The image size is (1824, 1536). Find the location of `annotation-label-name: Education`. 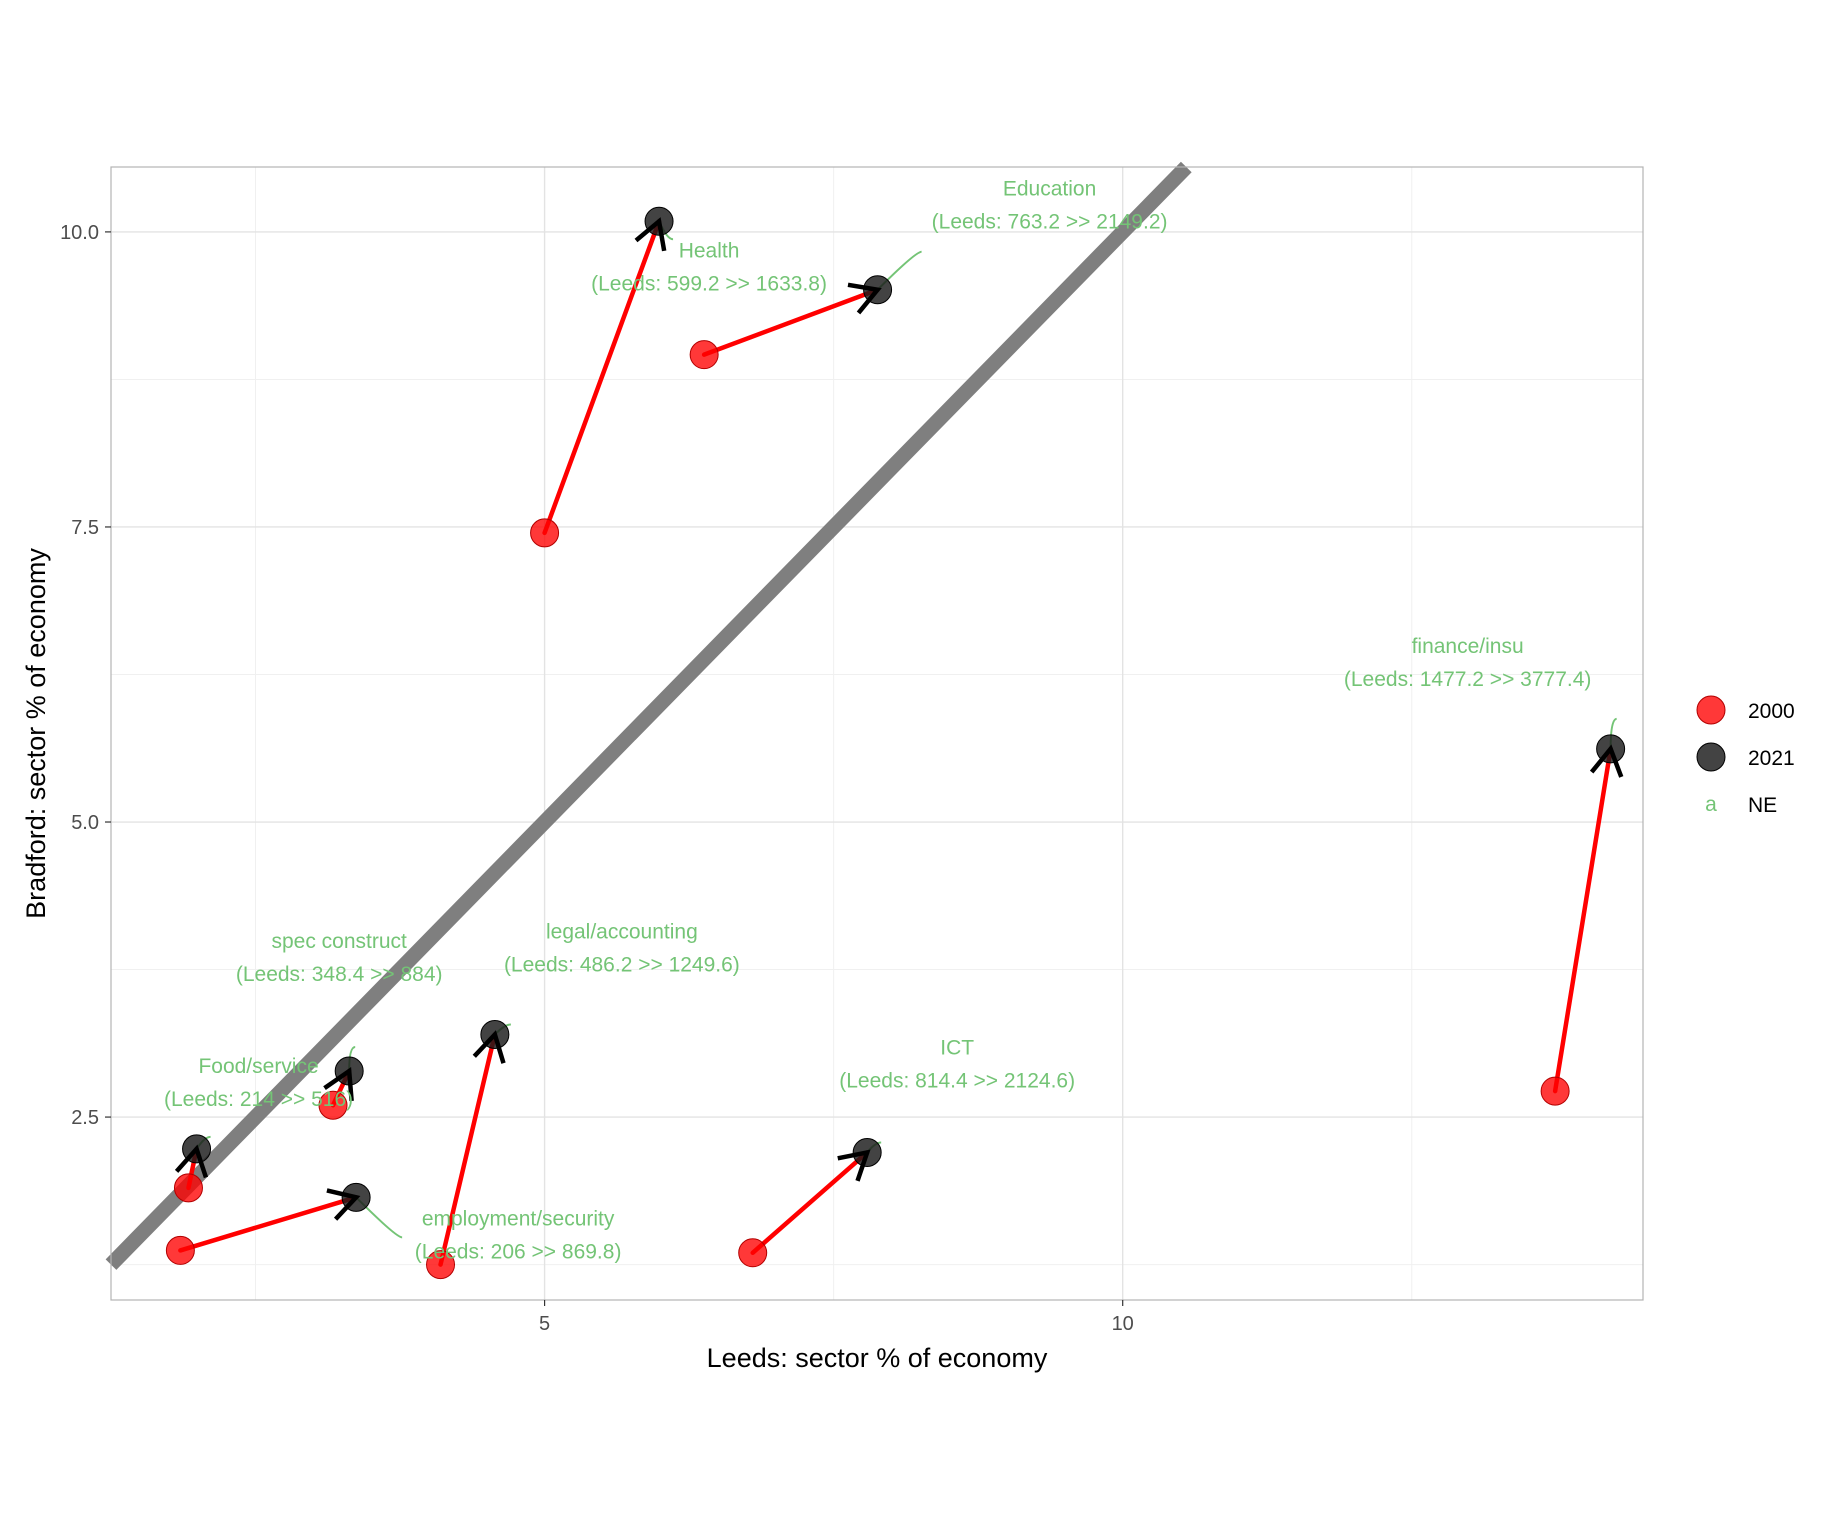

annotation-label-name: Education is located at coordinates (1049, 189).